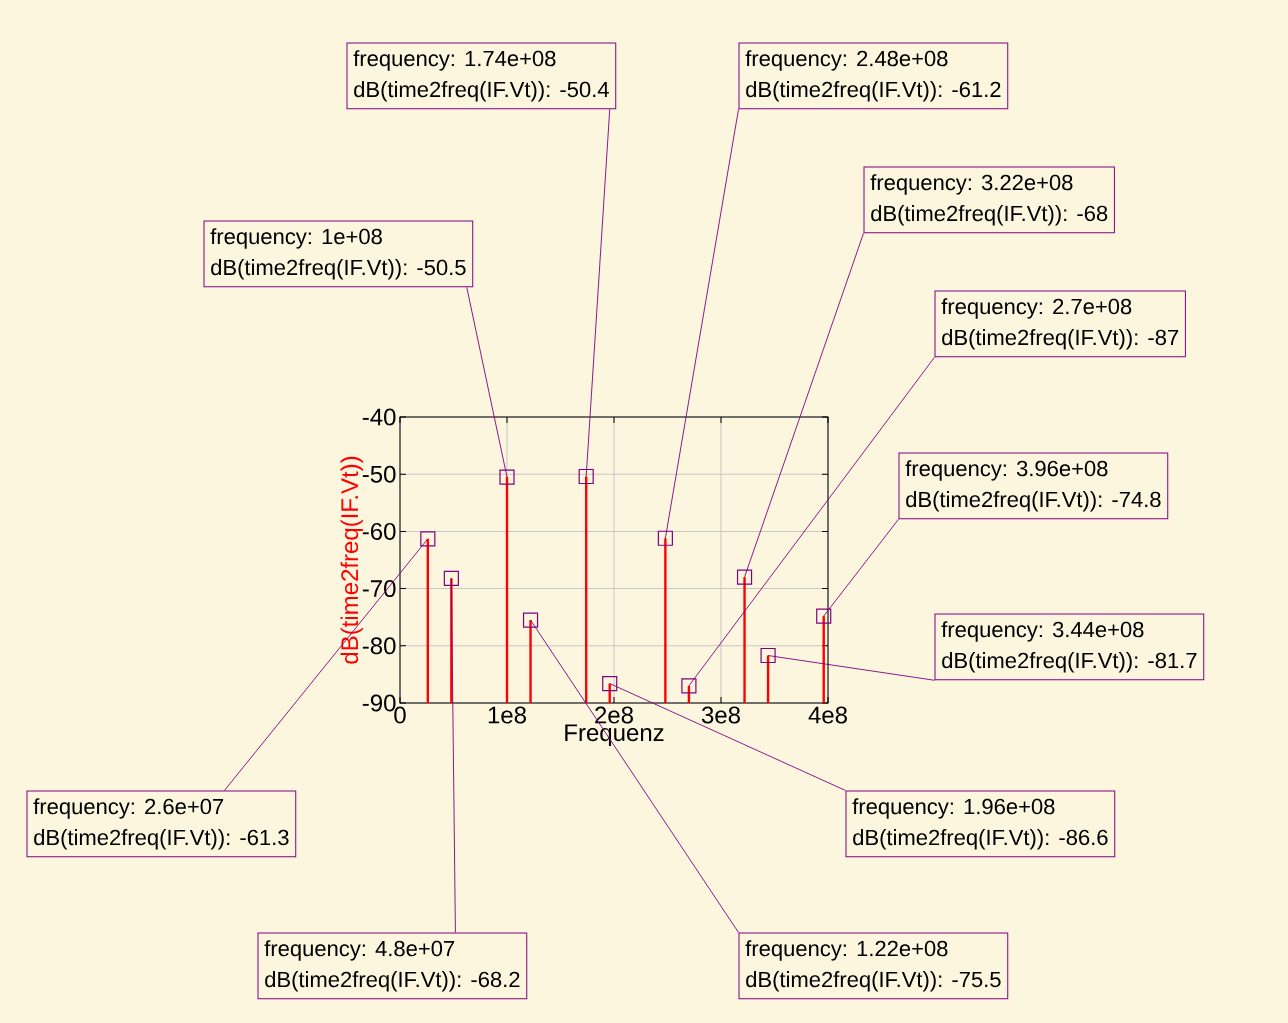 This screenshot has height=1023, width=1288. I want to click on annotation: frequency: 1.22e+08, so click(846, 950).